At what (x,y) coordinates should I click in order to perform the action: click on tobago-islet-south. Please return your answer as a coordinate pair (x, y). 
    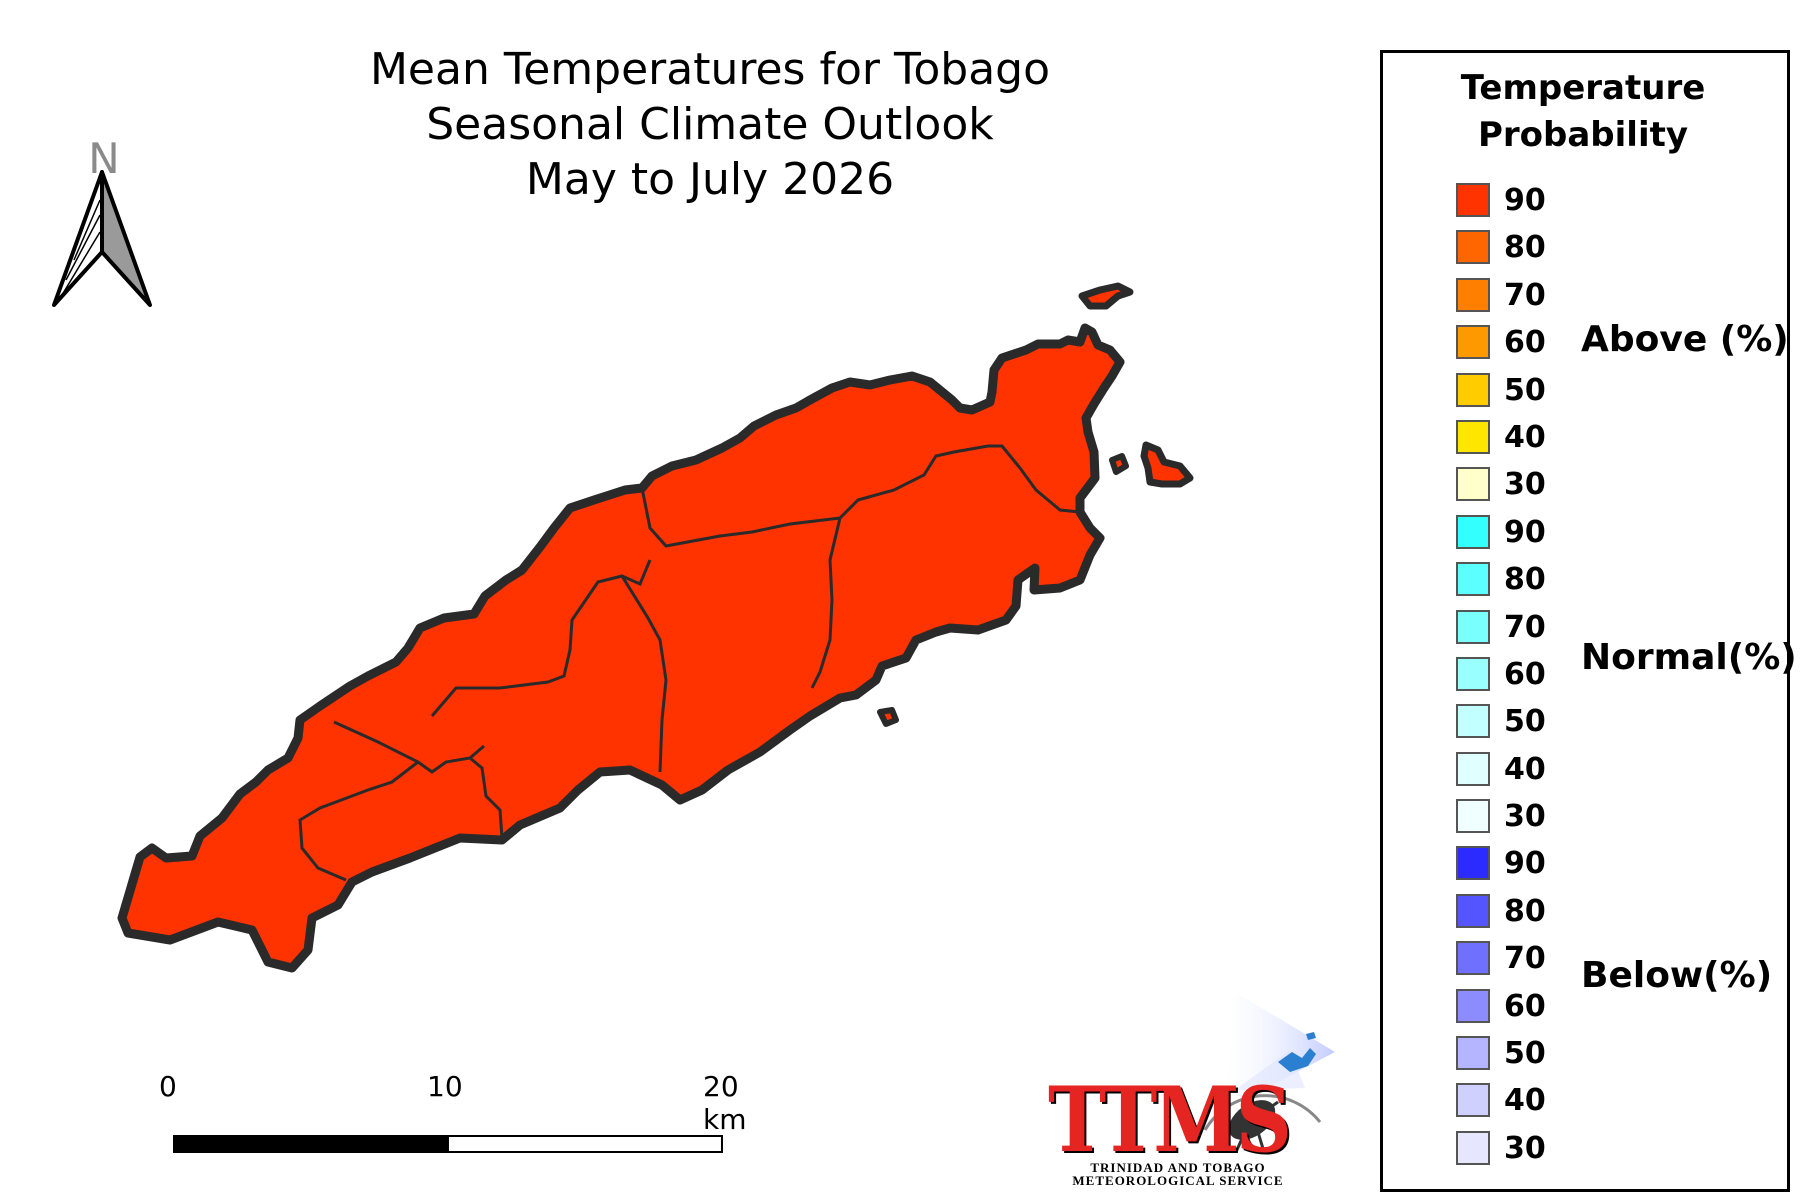
    Looking at the image, I should click on (888, 717).